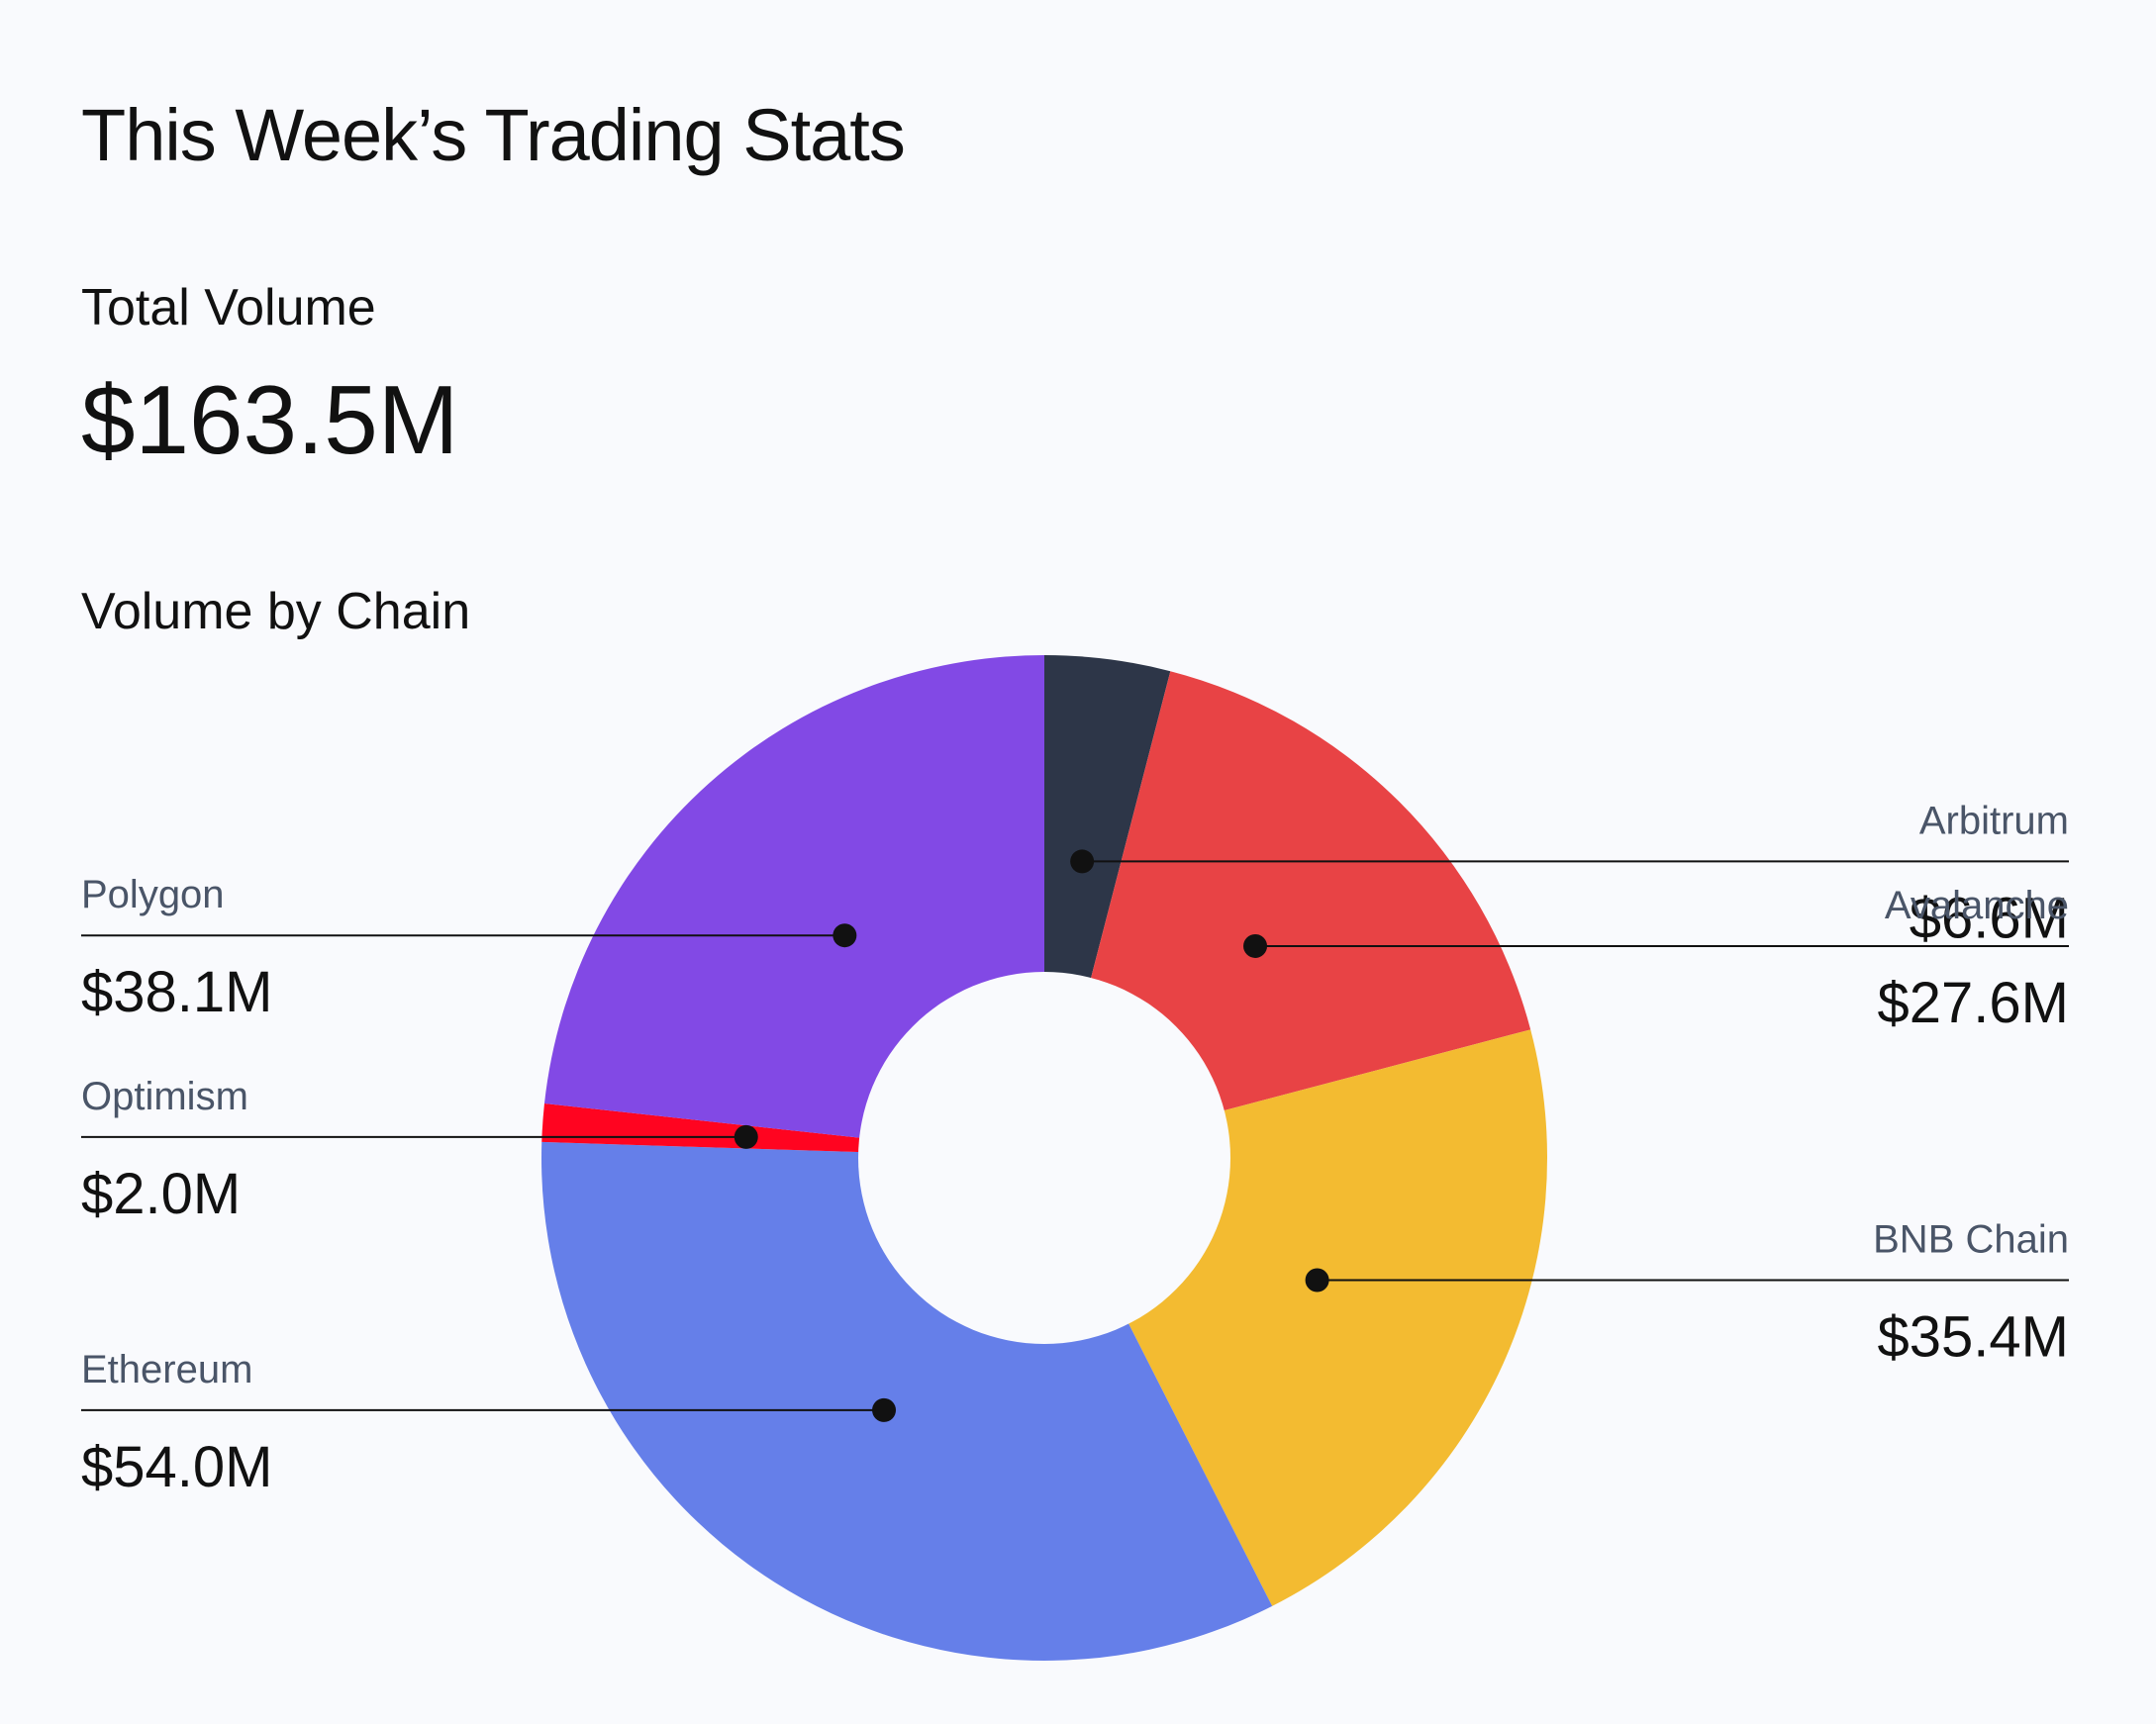 The height and width of the screenshot is (1724, 2156). What do you see at coordinates (1656, 959) in the screenshot?
I see `callout-avalanche: Avalanche $27.6M` at bounding box center [1656, 959].